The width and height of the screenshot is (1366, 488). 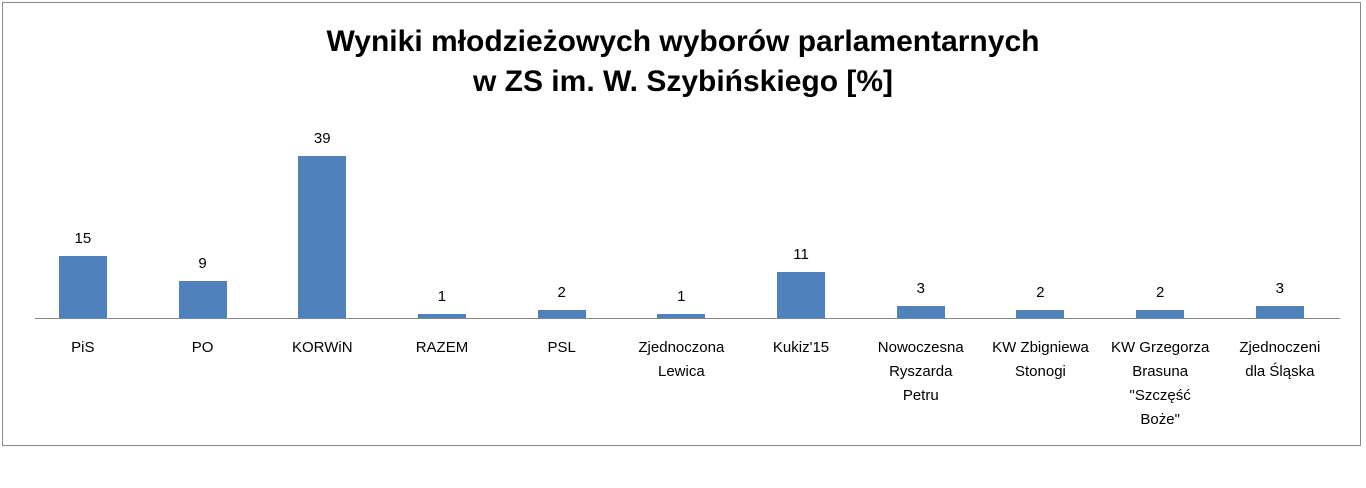 I want to click on x-tick-label: KW Grzegorza Brasuna "Szczęść Boże", so click(x=1160, y=383).